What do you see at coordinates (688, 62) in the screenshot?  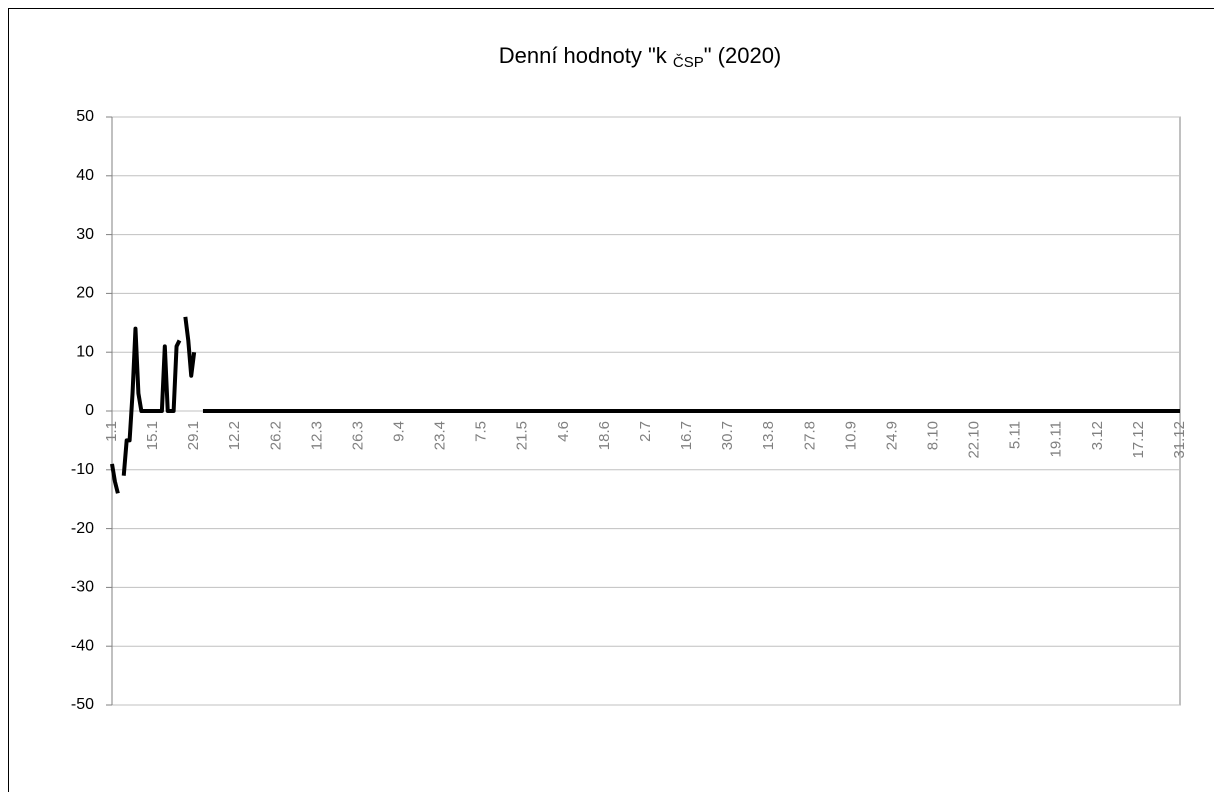 I see `title-subscript: ČSP` at bounding box center [688, 62].